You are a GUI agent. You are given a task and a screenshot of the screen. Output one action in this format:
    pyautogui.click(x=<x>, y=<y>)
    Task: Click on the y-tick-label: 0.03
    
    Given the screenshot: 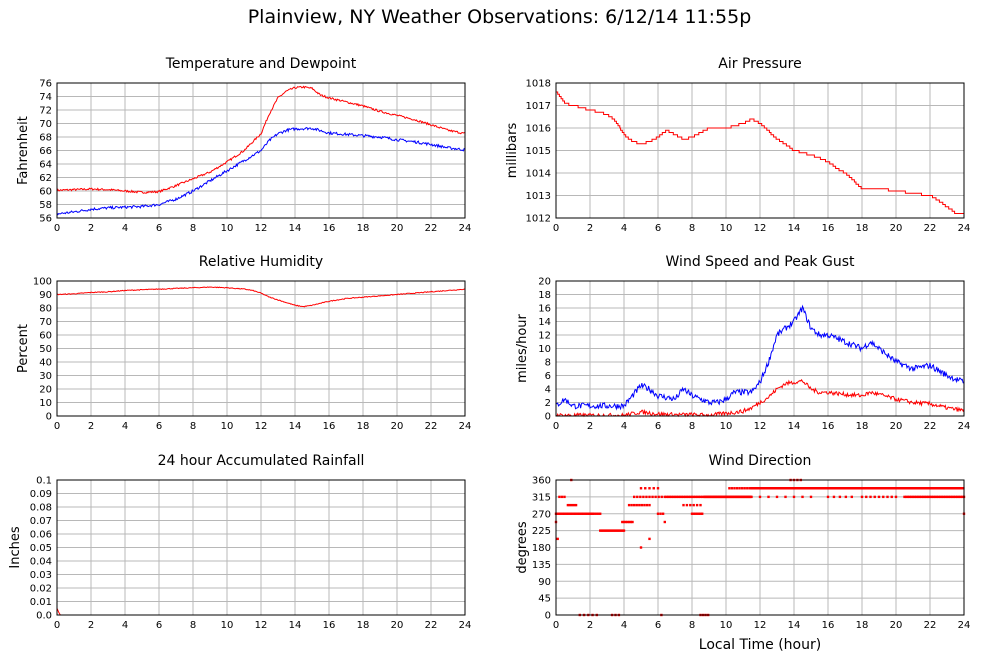 What is the action you would take?
    pyautogui.click(x=41, y=575)
    